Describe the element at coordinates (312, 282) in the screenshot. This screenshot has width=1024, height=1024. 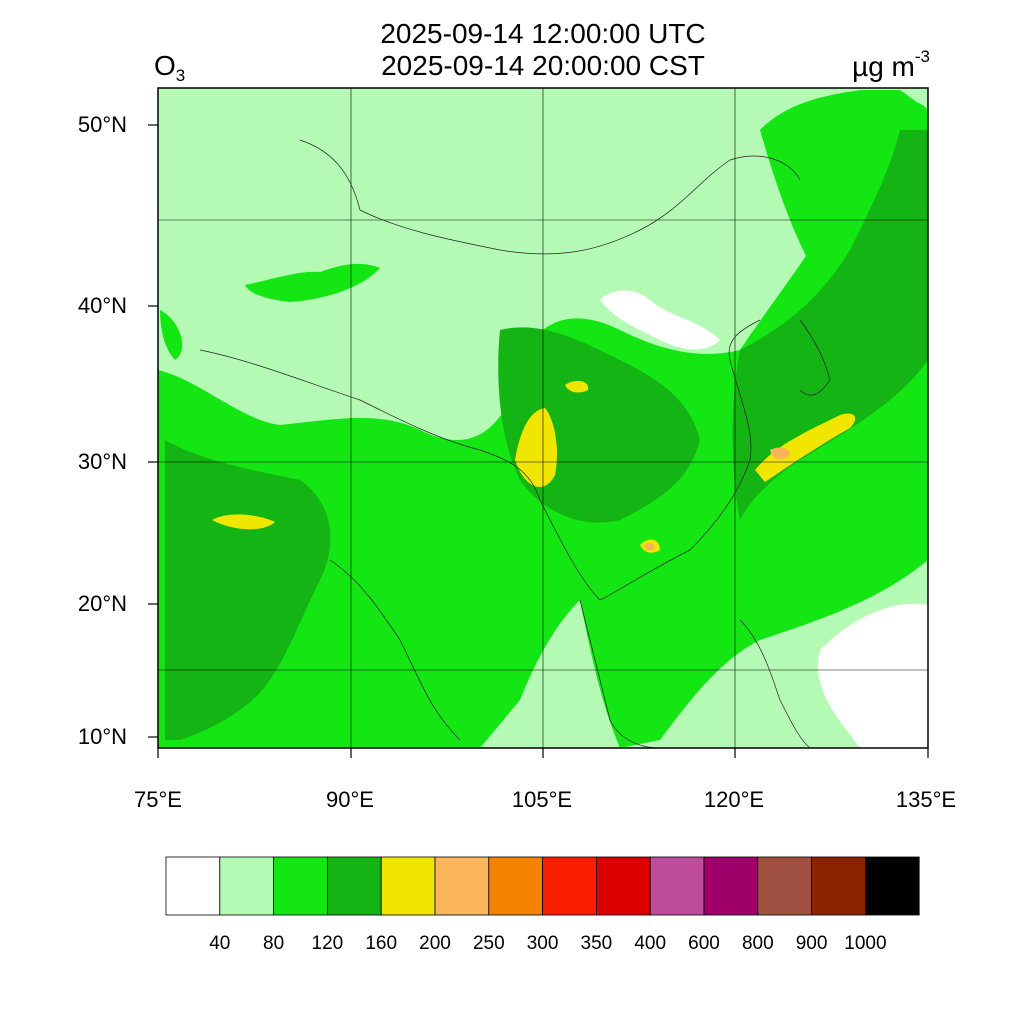
I see `contour-80-120-north` at that location.